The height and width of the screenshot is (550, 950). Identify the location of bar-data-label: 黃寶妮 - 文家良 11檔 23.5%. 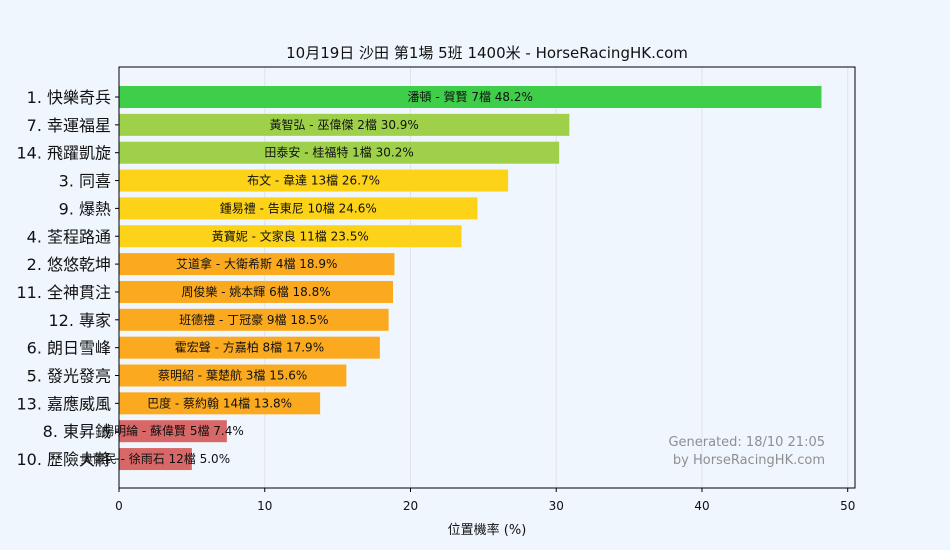
(290, 235).